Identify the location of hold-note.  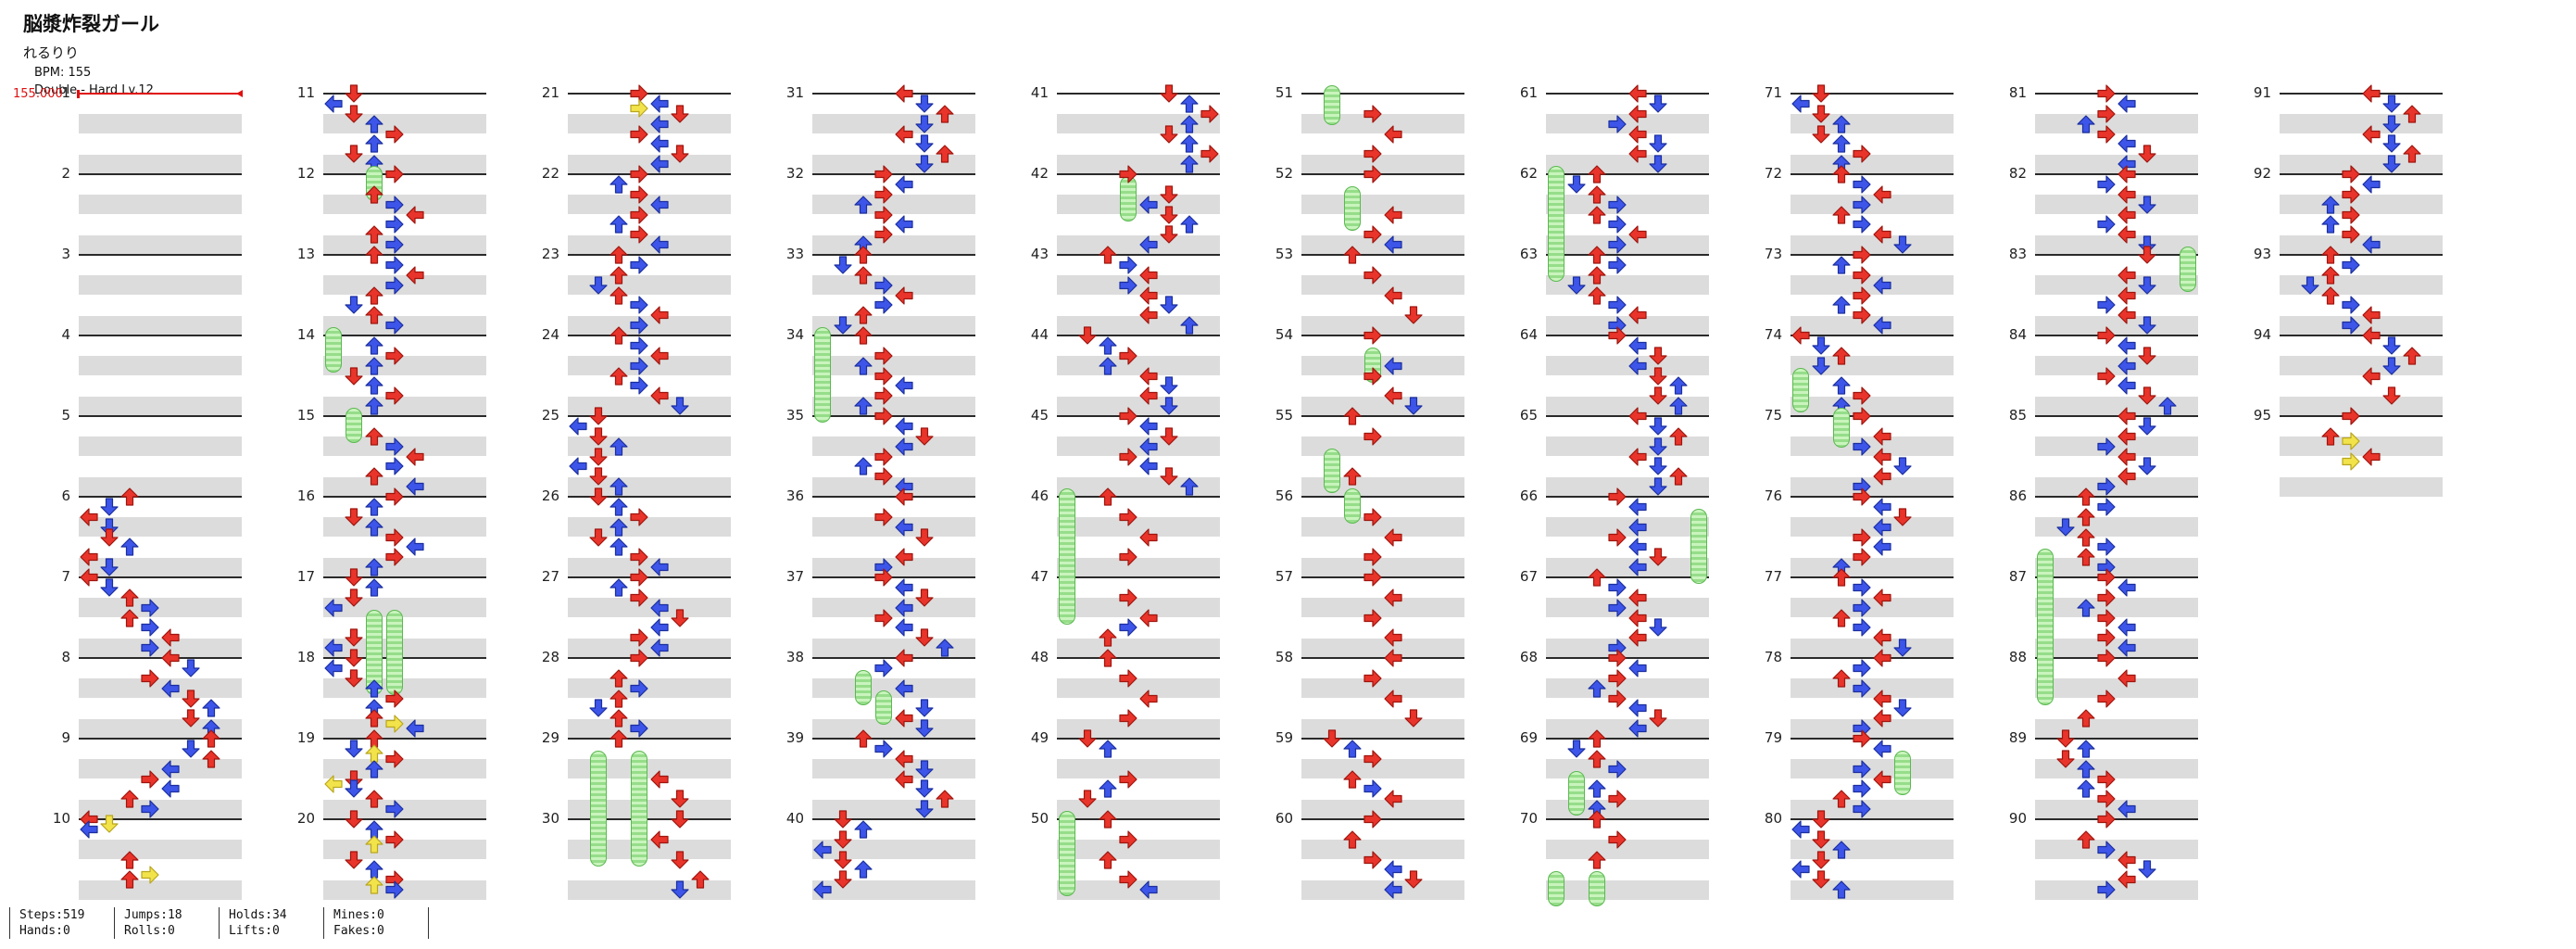
(354, 425).